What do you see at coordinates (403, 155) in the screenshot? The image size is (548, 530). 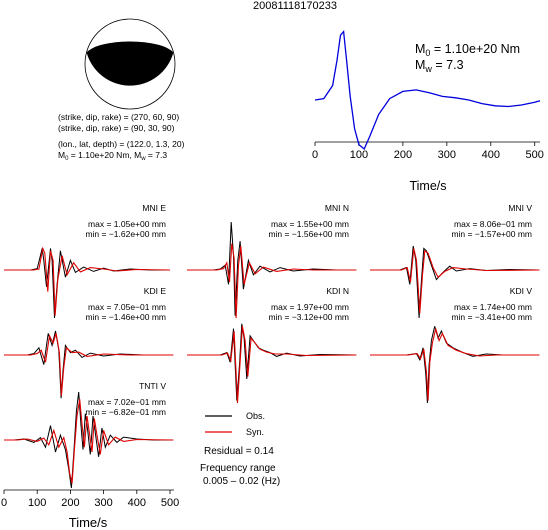 I see `stf-tick-label: 200` at bounding box center [403, 155].